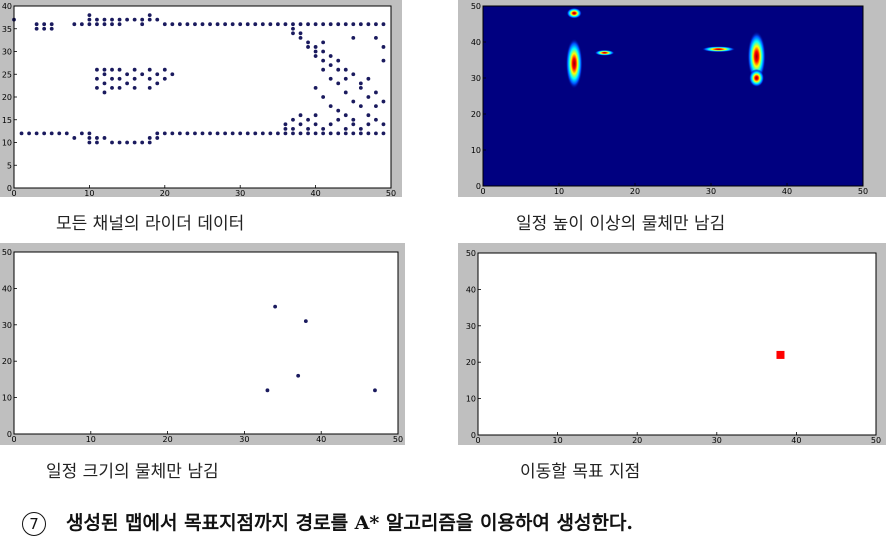 Image resolution: width=886 pixels, height=545 pixels. Describe the element at coordinates (476, 78) in the screenshot. I see `y-tick-label: 30` at that location.